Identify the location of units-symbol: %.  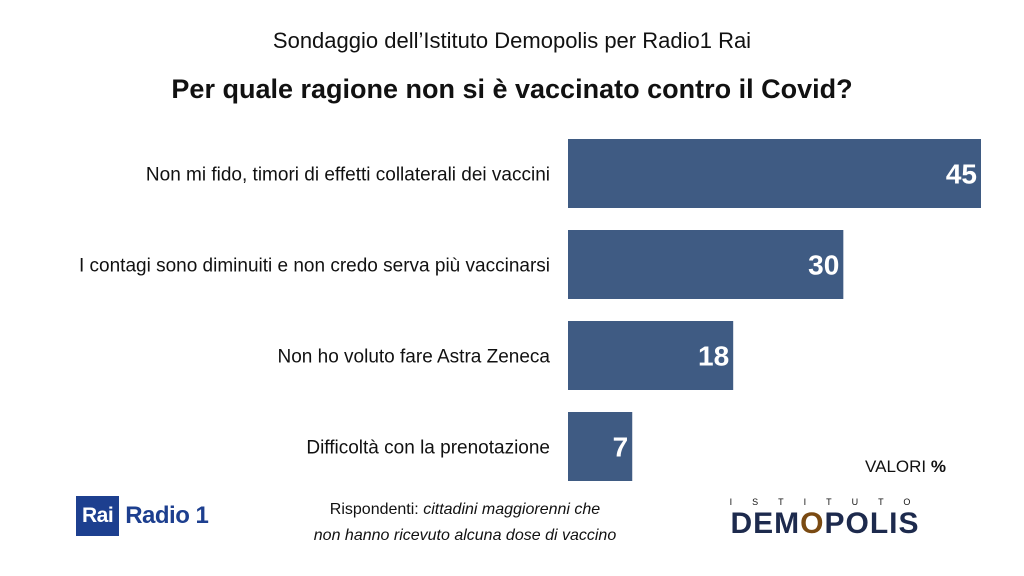
(938, 466).